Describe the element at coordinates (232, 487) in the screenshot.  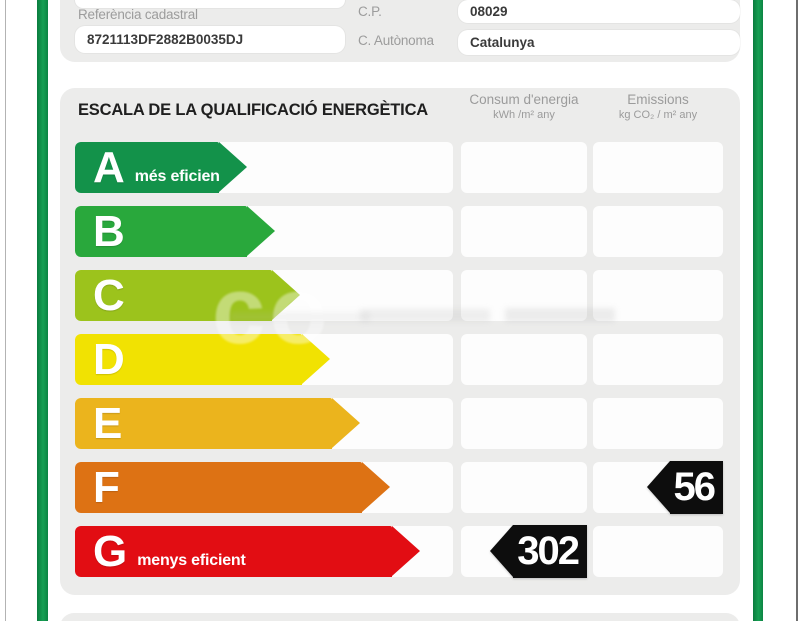
I see `rating-arrow: F` at that location.